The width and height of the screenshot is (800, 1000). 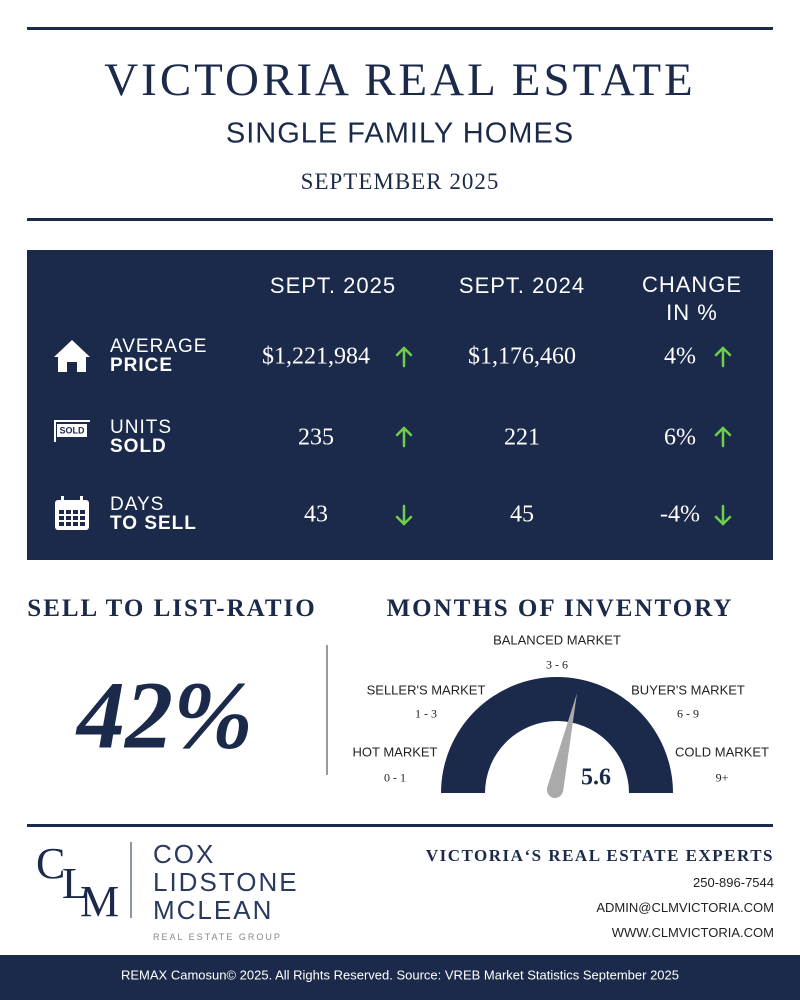 What do you see at coordinates (733, 882) in the screenshot?
I see `phone: 250-896-7544` at bounding box center [733, 882].